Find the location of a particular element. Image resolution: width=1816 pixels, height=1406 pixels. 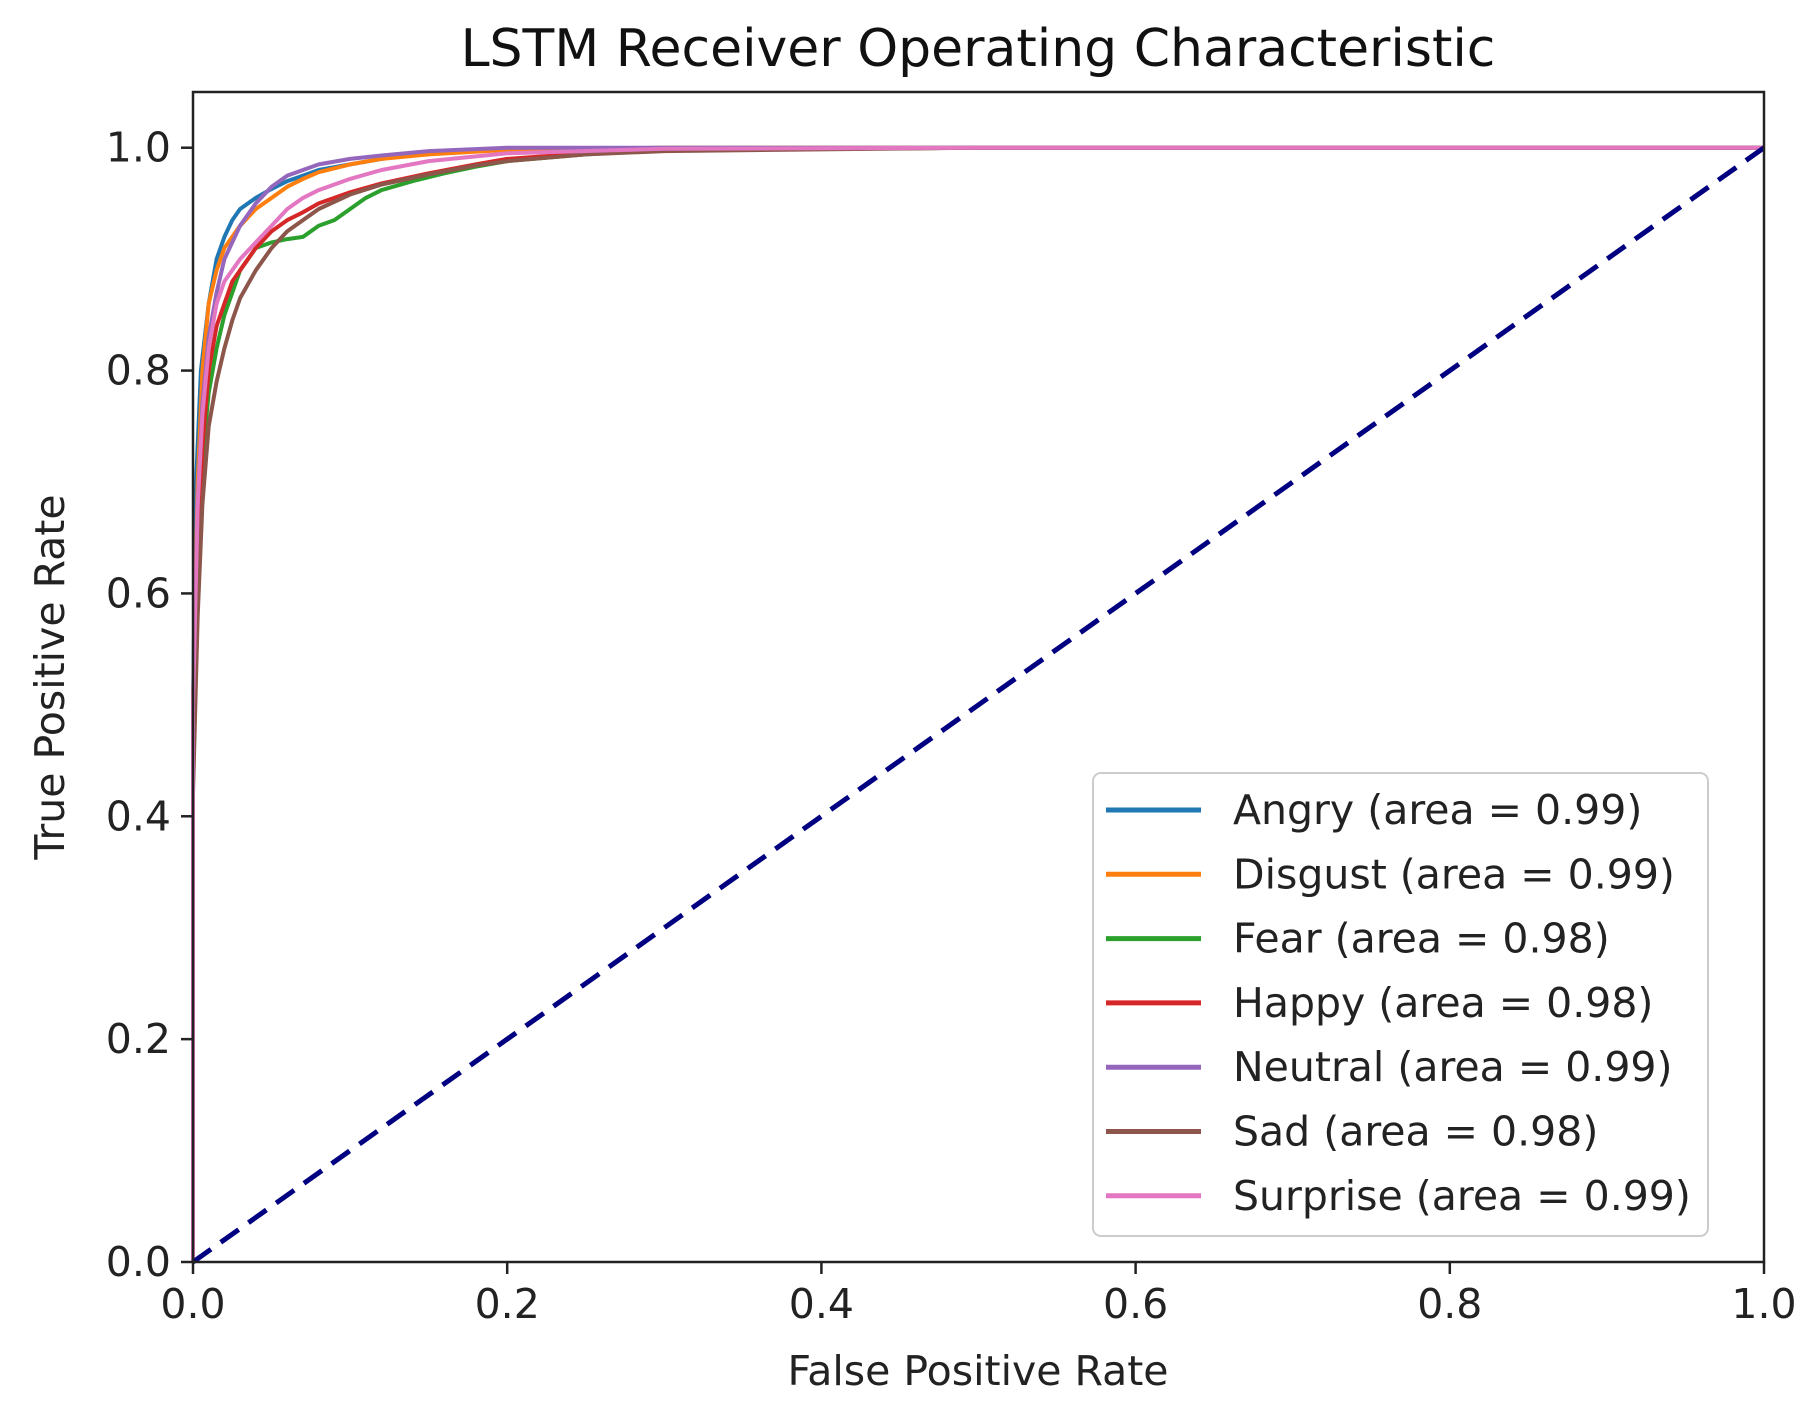

legend-label-disgust: Disgust (area = 0.99) is located at coordinates (1454, 874).